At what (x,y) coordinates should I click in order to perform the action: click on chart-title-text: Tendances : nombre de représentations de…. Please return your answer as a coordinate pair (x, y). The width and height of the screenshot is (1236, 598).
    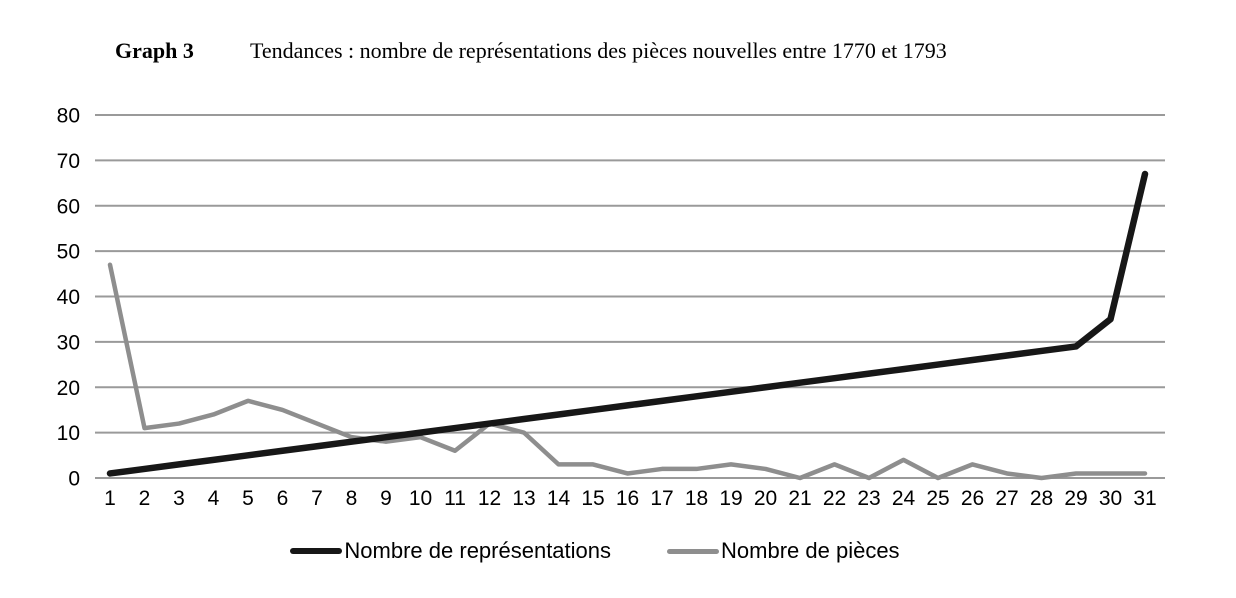
    Looking at the image, I should click on (598, 50).